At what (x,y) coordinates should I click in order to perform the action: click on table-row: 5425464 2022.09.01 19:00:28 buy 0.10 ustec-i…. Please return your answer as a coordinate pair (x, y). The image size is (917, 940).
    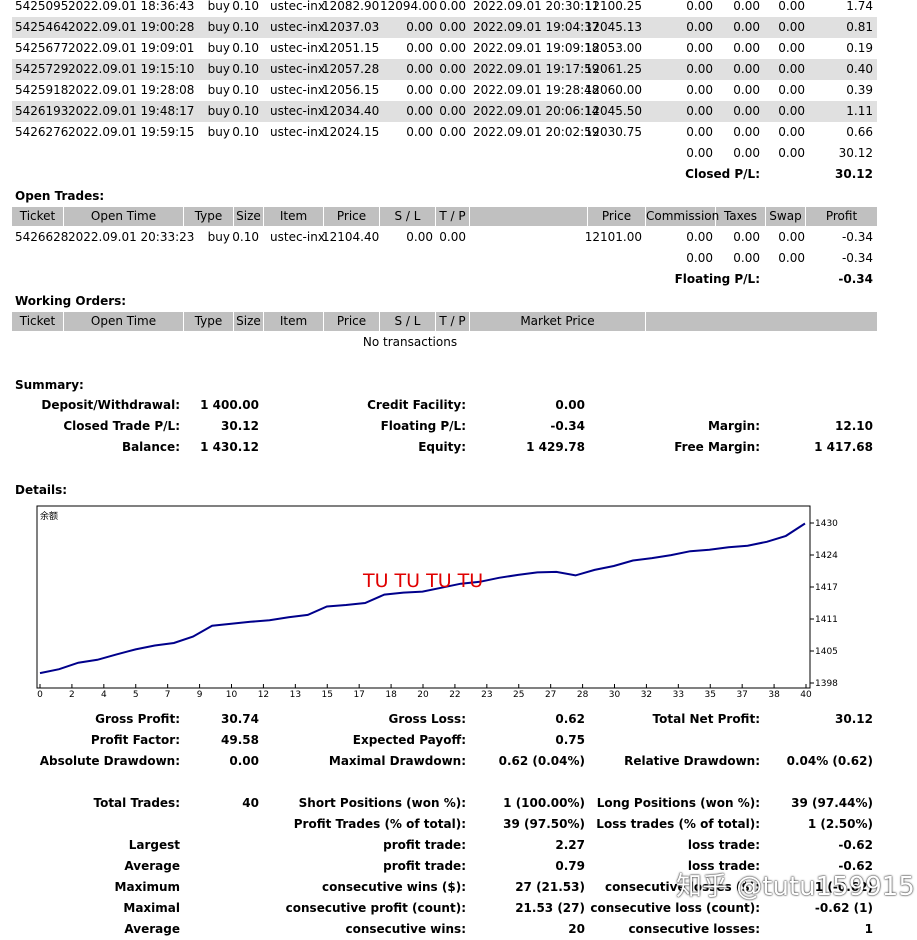
    Looking at the image, I should click on (444, 27).